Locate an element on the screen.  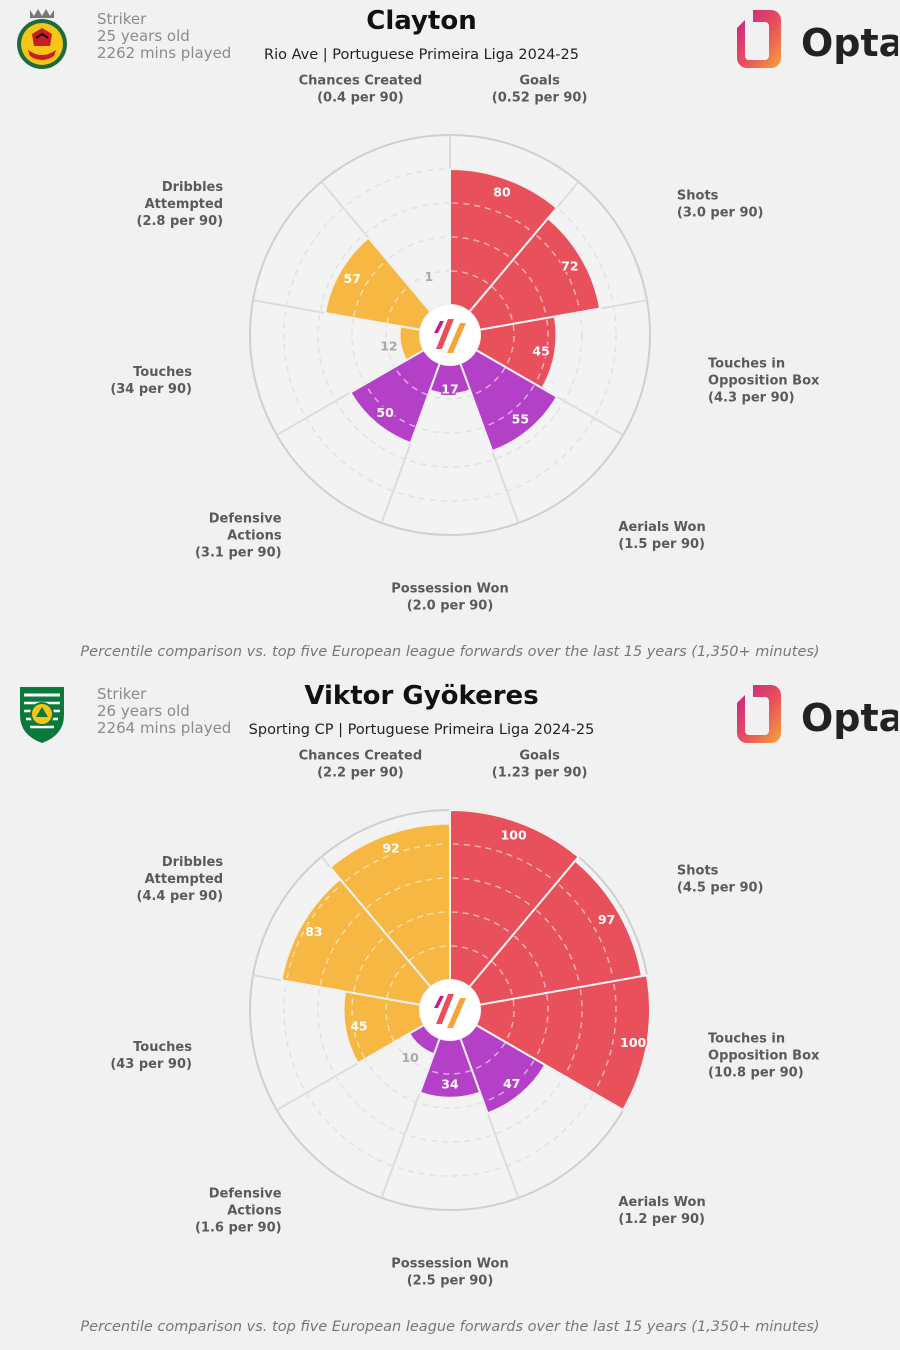
metric-label: Goals (1.23 per 90) is located at coordinates (540, 764).